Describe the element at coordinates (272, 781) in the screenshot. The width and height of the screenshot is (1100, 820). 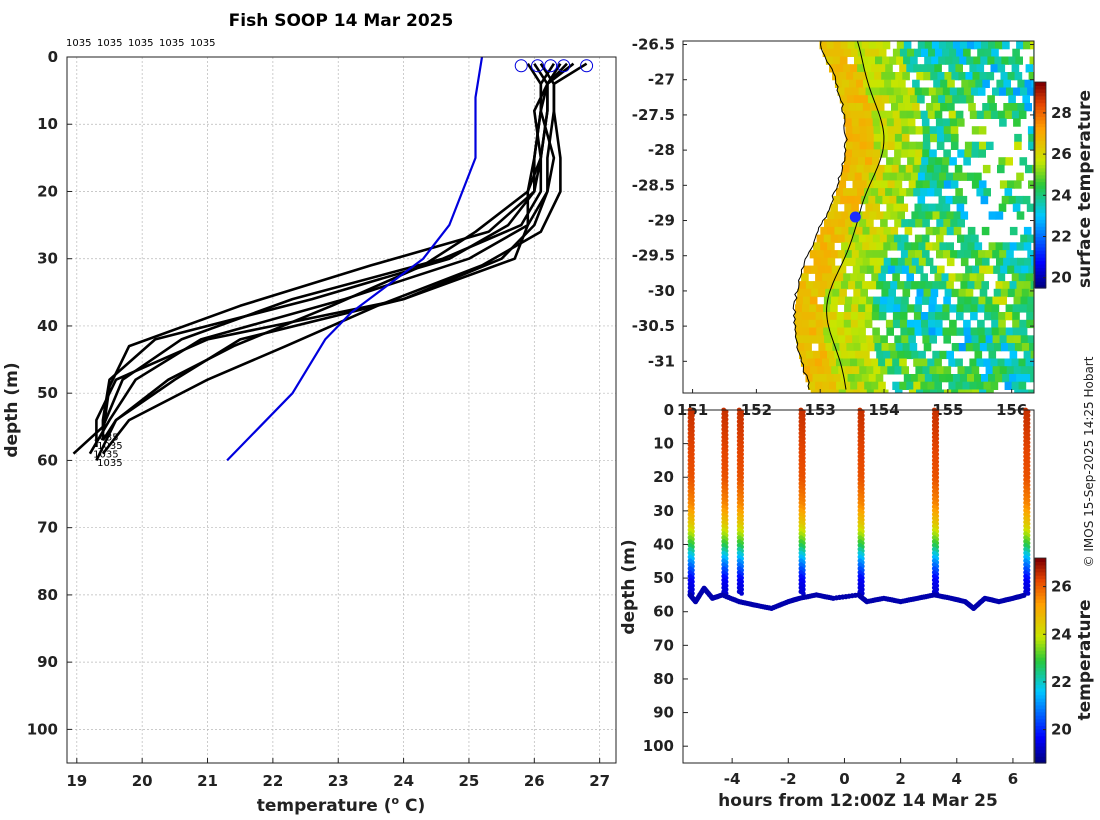
I see `x-tick-label: 22` at that location.